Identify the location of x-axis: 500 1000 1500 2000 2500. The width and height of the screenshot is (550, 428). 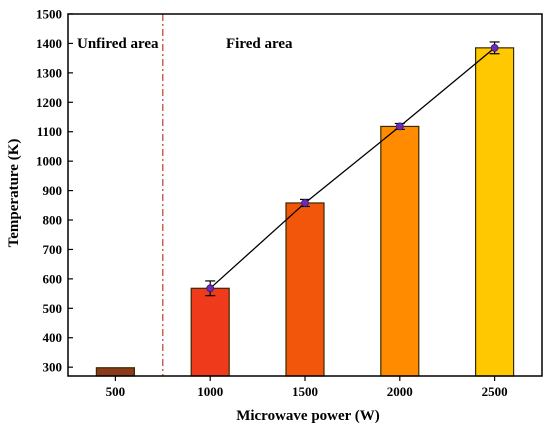
(307, 387).